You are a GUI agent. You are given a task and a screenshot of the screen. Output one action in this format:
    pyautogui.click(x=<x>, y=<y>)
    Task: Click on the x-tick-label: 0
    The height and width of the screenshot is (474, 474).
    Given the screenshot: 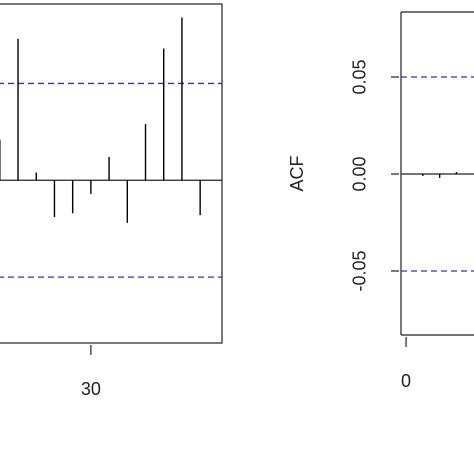 What is the action you would take?
    pyautogui.click(x=406, y=381)
    